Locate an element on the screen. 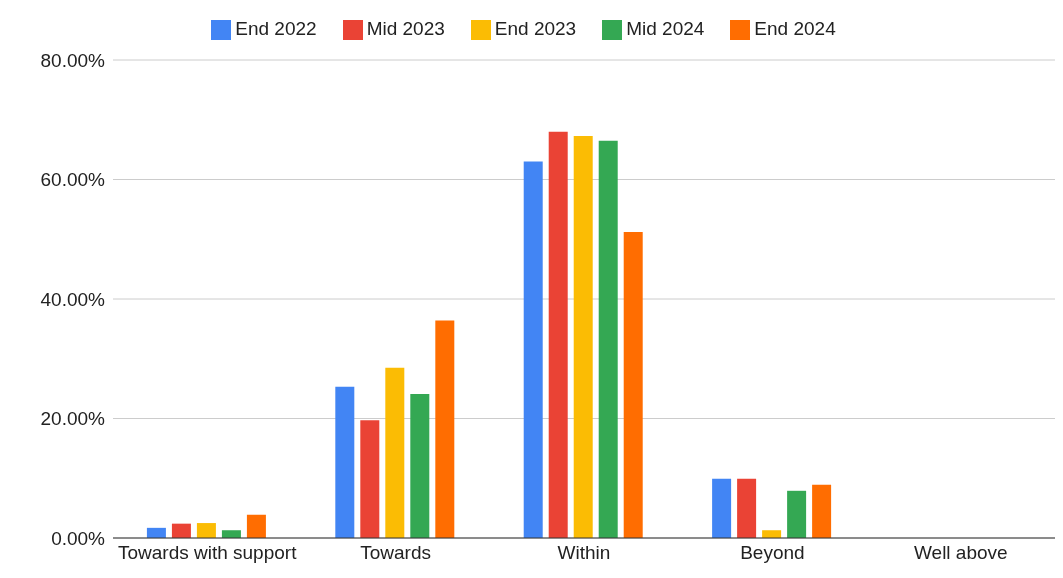 The image size is (1063, 578). x-tick-label: Towards is located at coordinates (395, 553).